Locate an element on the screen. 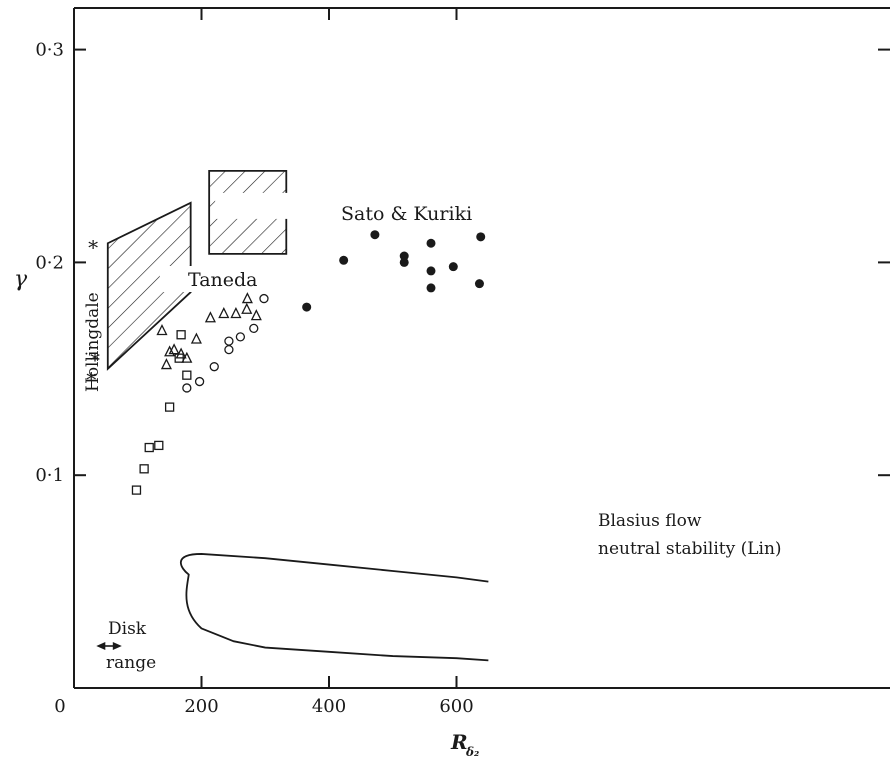 The image size is (890, 764). neutral-curve-layer is located at coordinates (334, 607).